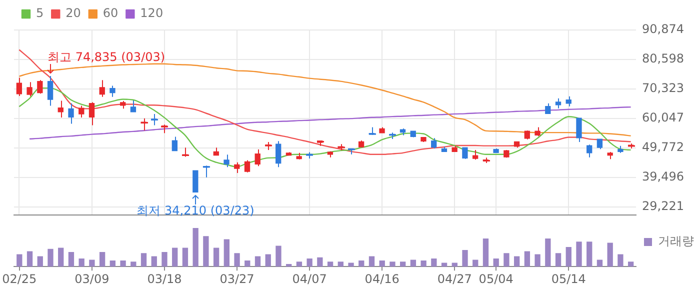 Image resolution: width=700 pixels, height=289 pixels. What do you see at coordinates (330, 123) in the screenshot?
I see `line-series` at bounding box center [330, 123].